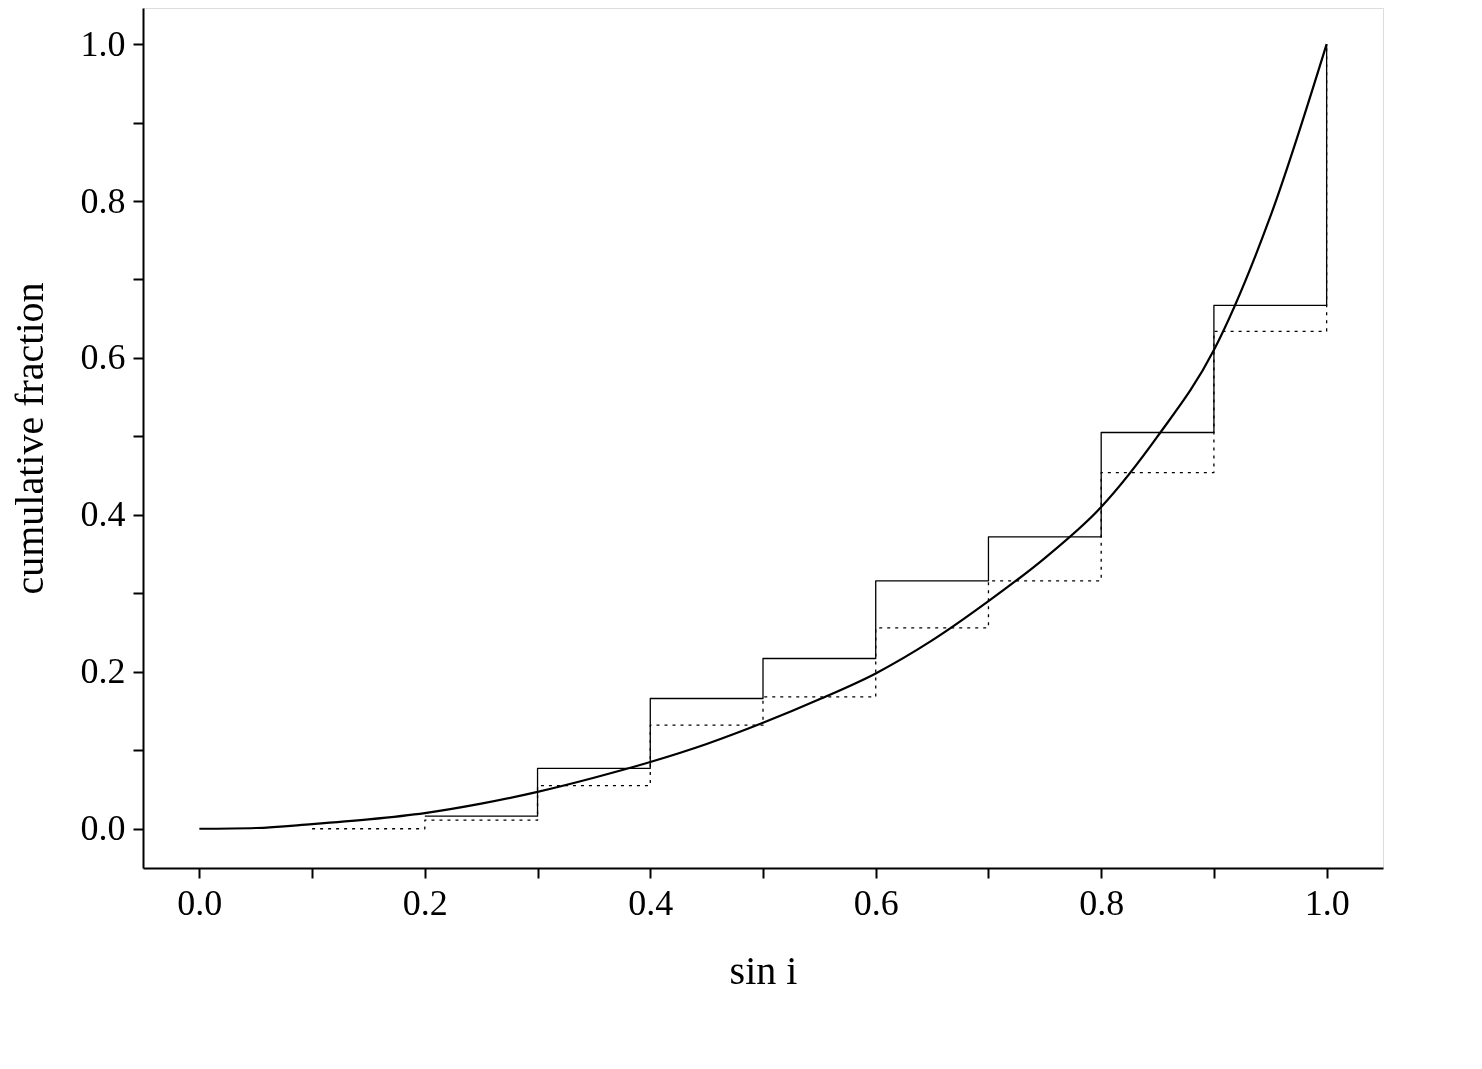 Image resolution: width=1482 pixels, height=1069 pixels. Describe the element at coordinates (103, 43) in the screenshot. I see `y-tick-label: 1.0` at that location.